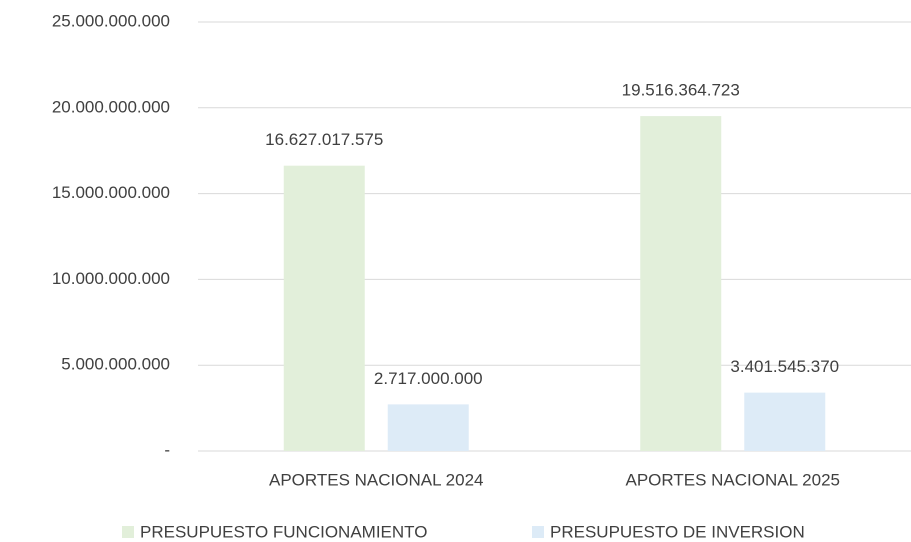 The image size is (911, 542). I want to click on data-label: 19.516.364.723, so click(681, 90).